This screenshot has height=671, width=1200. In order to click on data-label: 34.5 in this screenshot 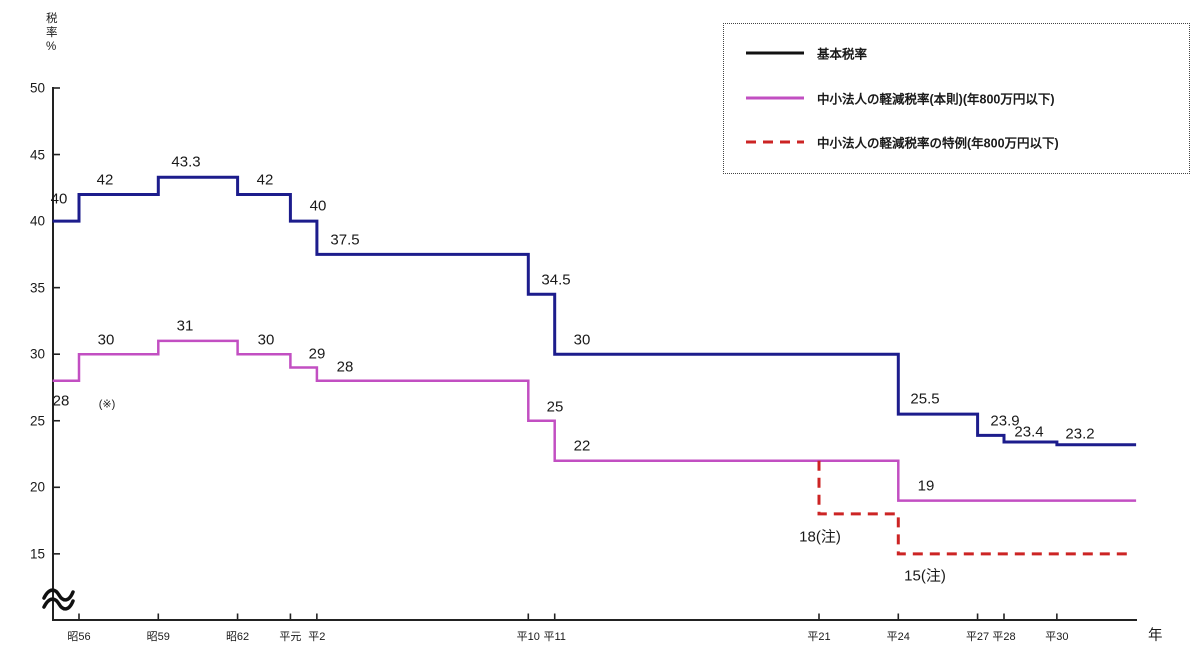, I will do `click(556, 280)`.